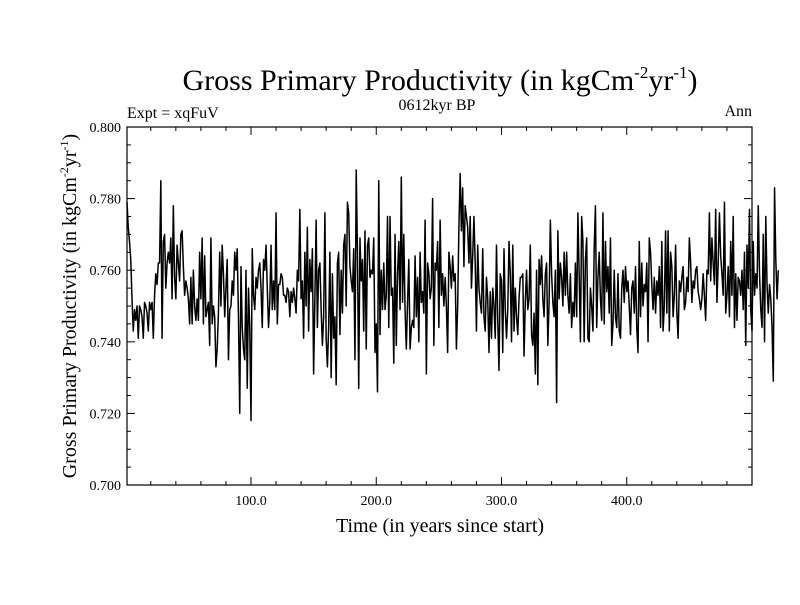 The image size is (800, 605). What do you see at coordinates (64, 145) in the screenshot?
I see `y-axis-label-sup2: -1` at bounding box center [64, 145].